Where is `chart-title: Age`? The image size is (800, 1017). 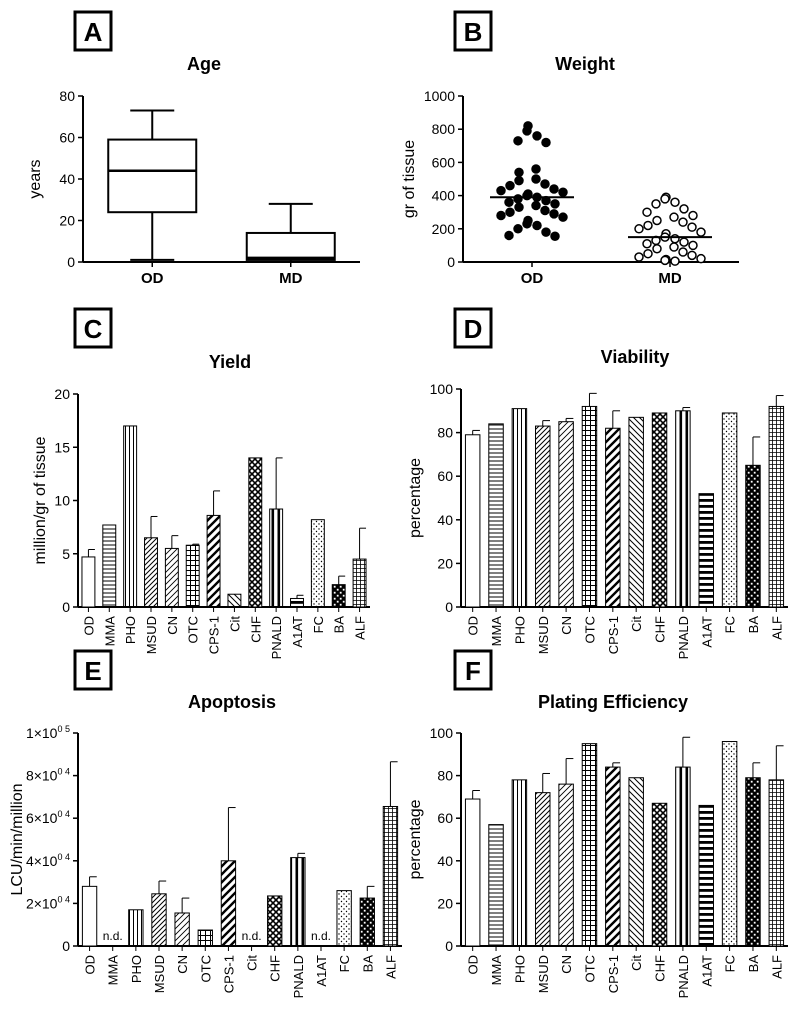 chart-title: Age is located at coordinates (204, 64).